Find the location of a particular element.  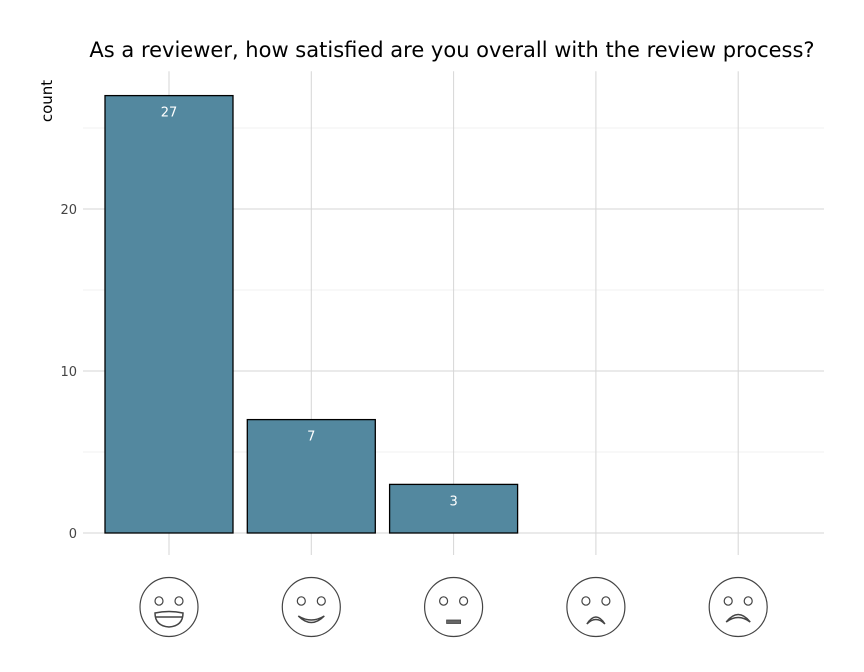

neutral-face-icon is located at coordinates (454, 607).